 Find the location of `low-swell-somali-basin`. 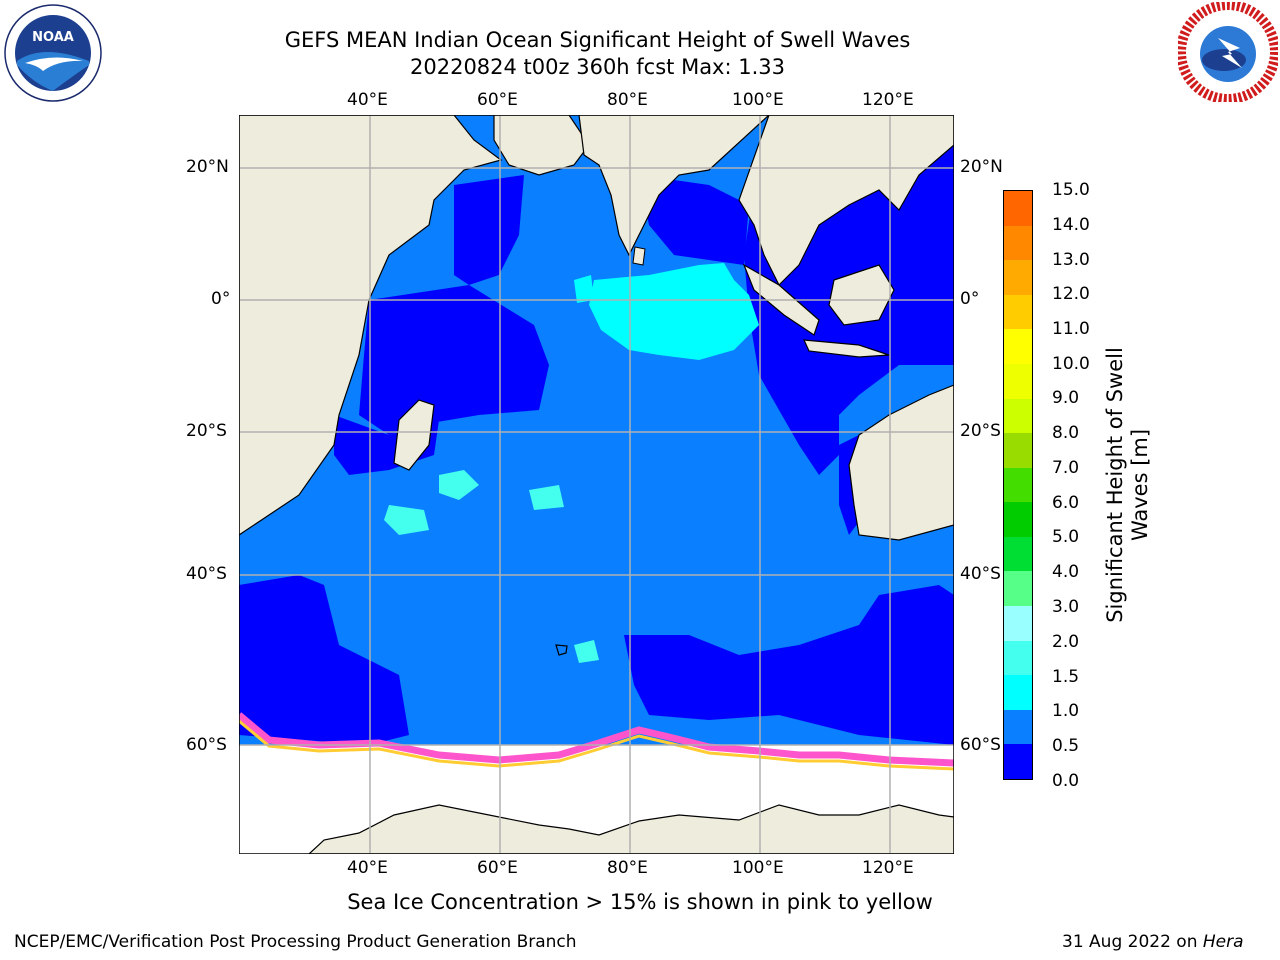

low-swell-somali-basin is located at coordinates (454, 360).